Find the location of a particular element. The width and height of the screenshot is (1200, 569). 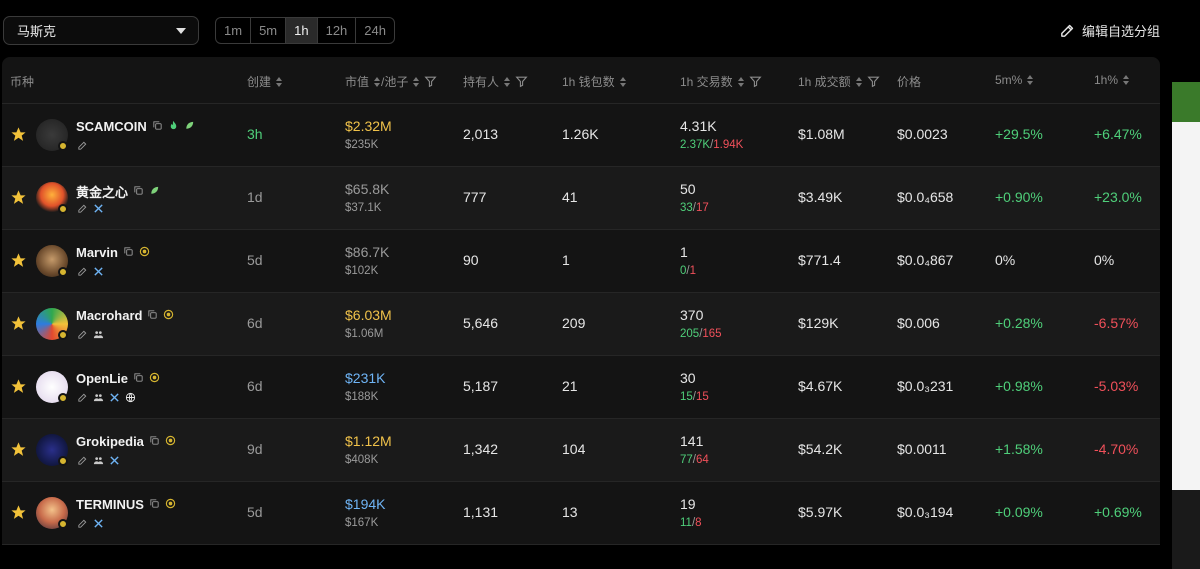

header-txs: 1h 交易数 is located at coordinates (721, 81).